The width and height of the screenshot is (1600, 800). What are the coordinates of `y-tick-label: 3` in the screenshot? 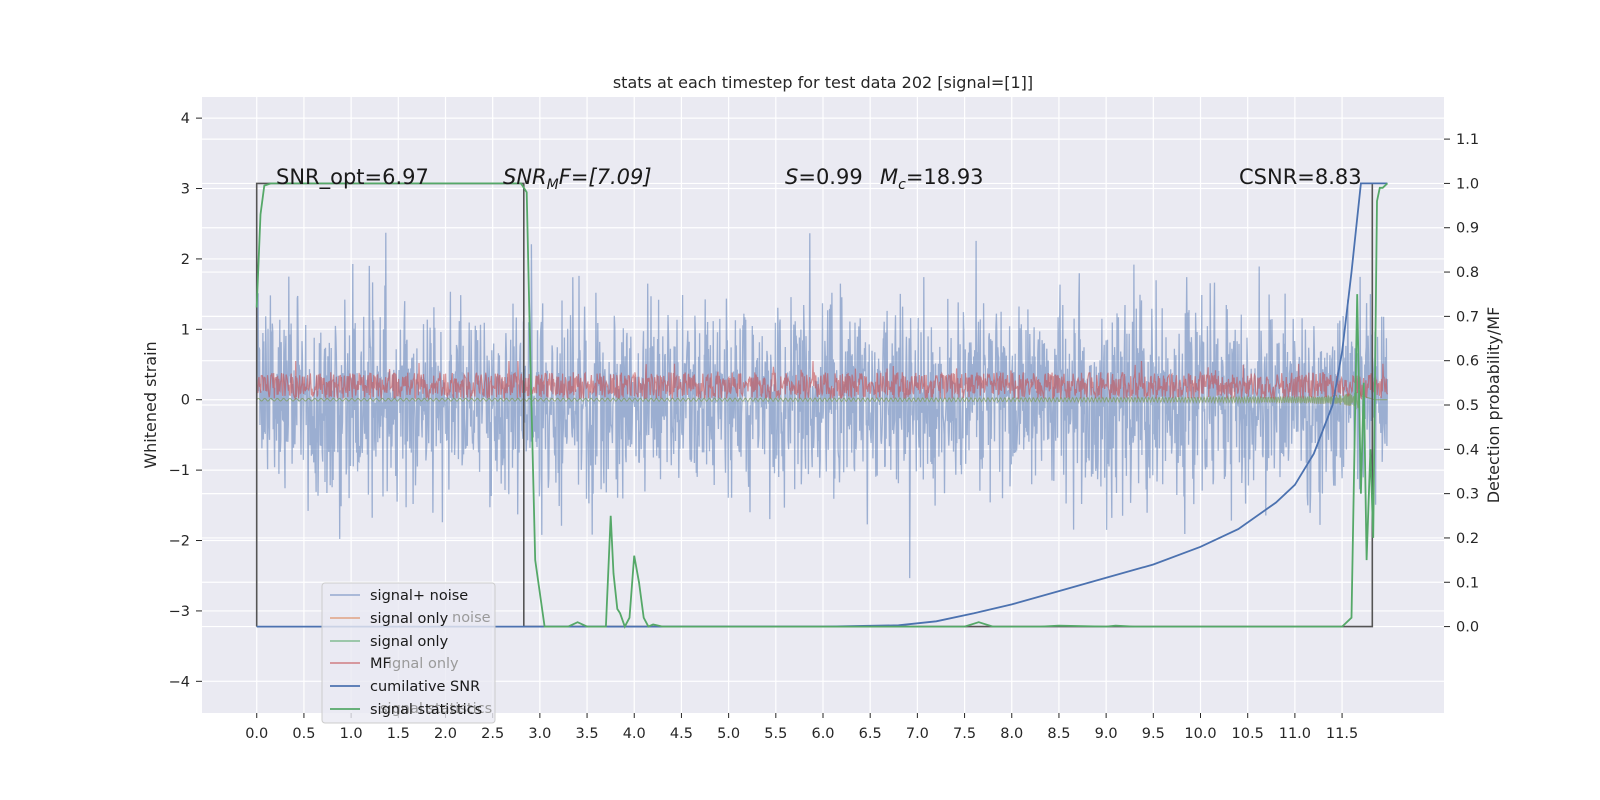 It's located at (185, 190).